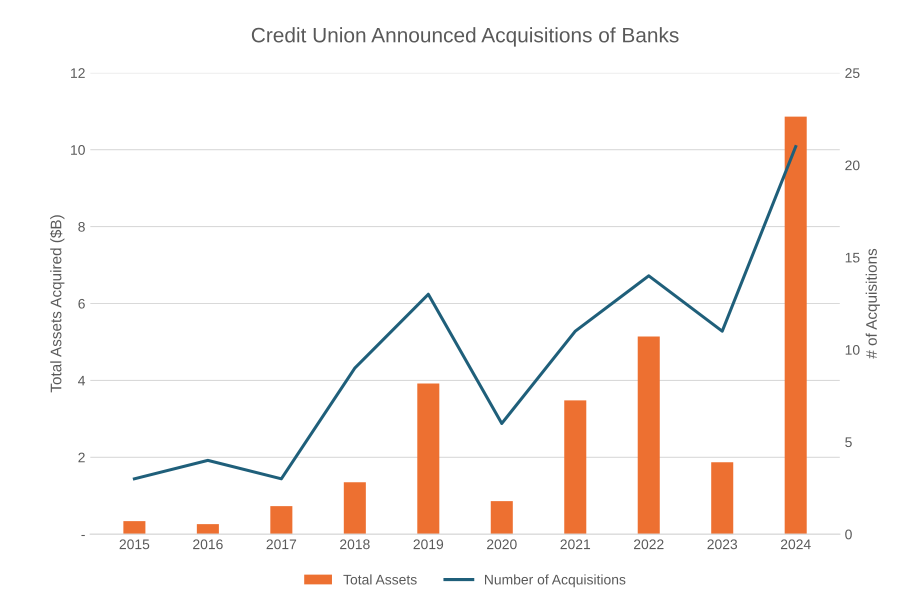 The image size is (903, 607). Describe the element at coordinates (853, 349) in the screenshot. I see `y2-tick-label: 10` at that location.